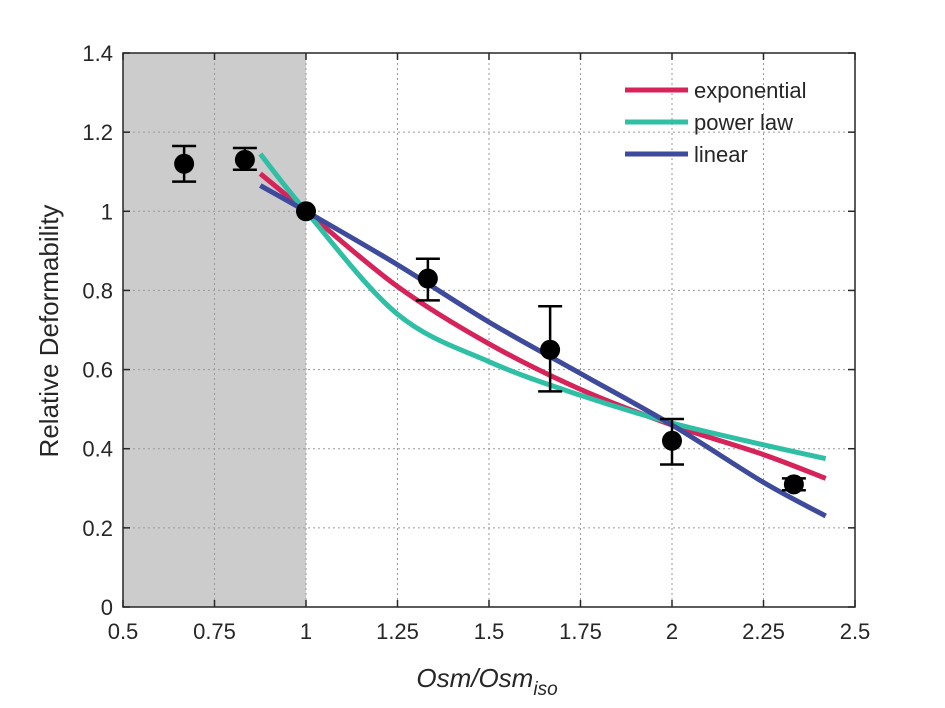  What do you see at coordinates (763, 631) in the screenshot?
I see `x-tick-label: 2.25` at bounding box center [763, 631].